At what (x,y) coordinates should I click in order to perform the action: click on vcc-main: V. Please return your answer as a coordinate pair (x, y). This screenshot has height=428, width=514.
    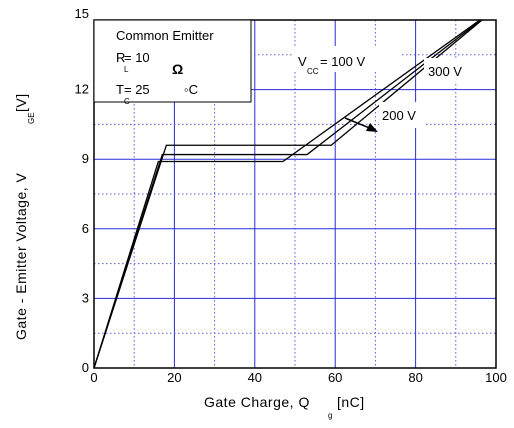
    Looking at the image, I should click on (302, 61).